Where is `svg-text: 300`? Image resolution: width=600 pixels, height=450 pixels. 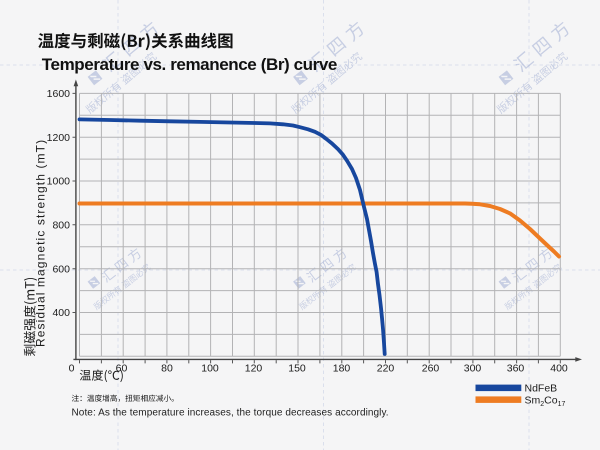
svg-text: 300 is located at coordinates (473, 368).